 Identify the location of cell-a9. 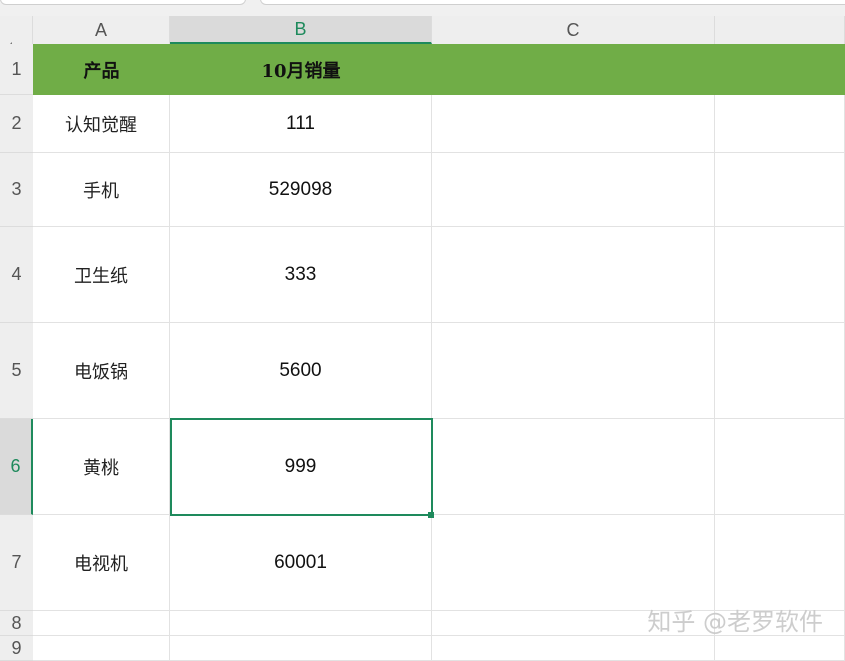
(101, 648).